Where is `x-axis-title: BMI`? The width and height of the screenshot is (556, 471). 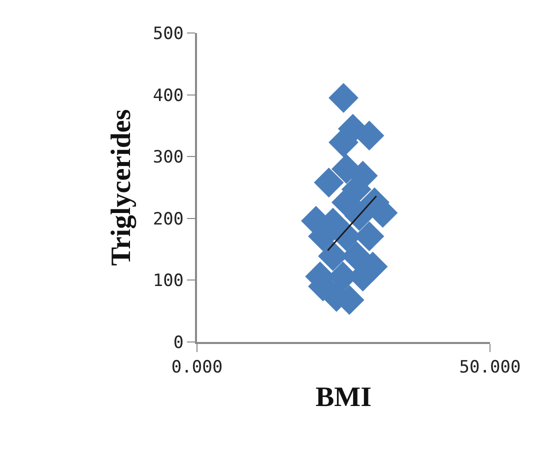
x-axis-title: BMI is located at coordinates (344, 397).